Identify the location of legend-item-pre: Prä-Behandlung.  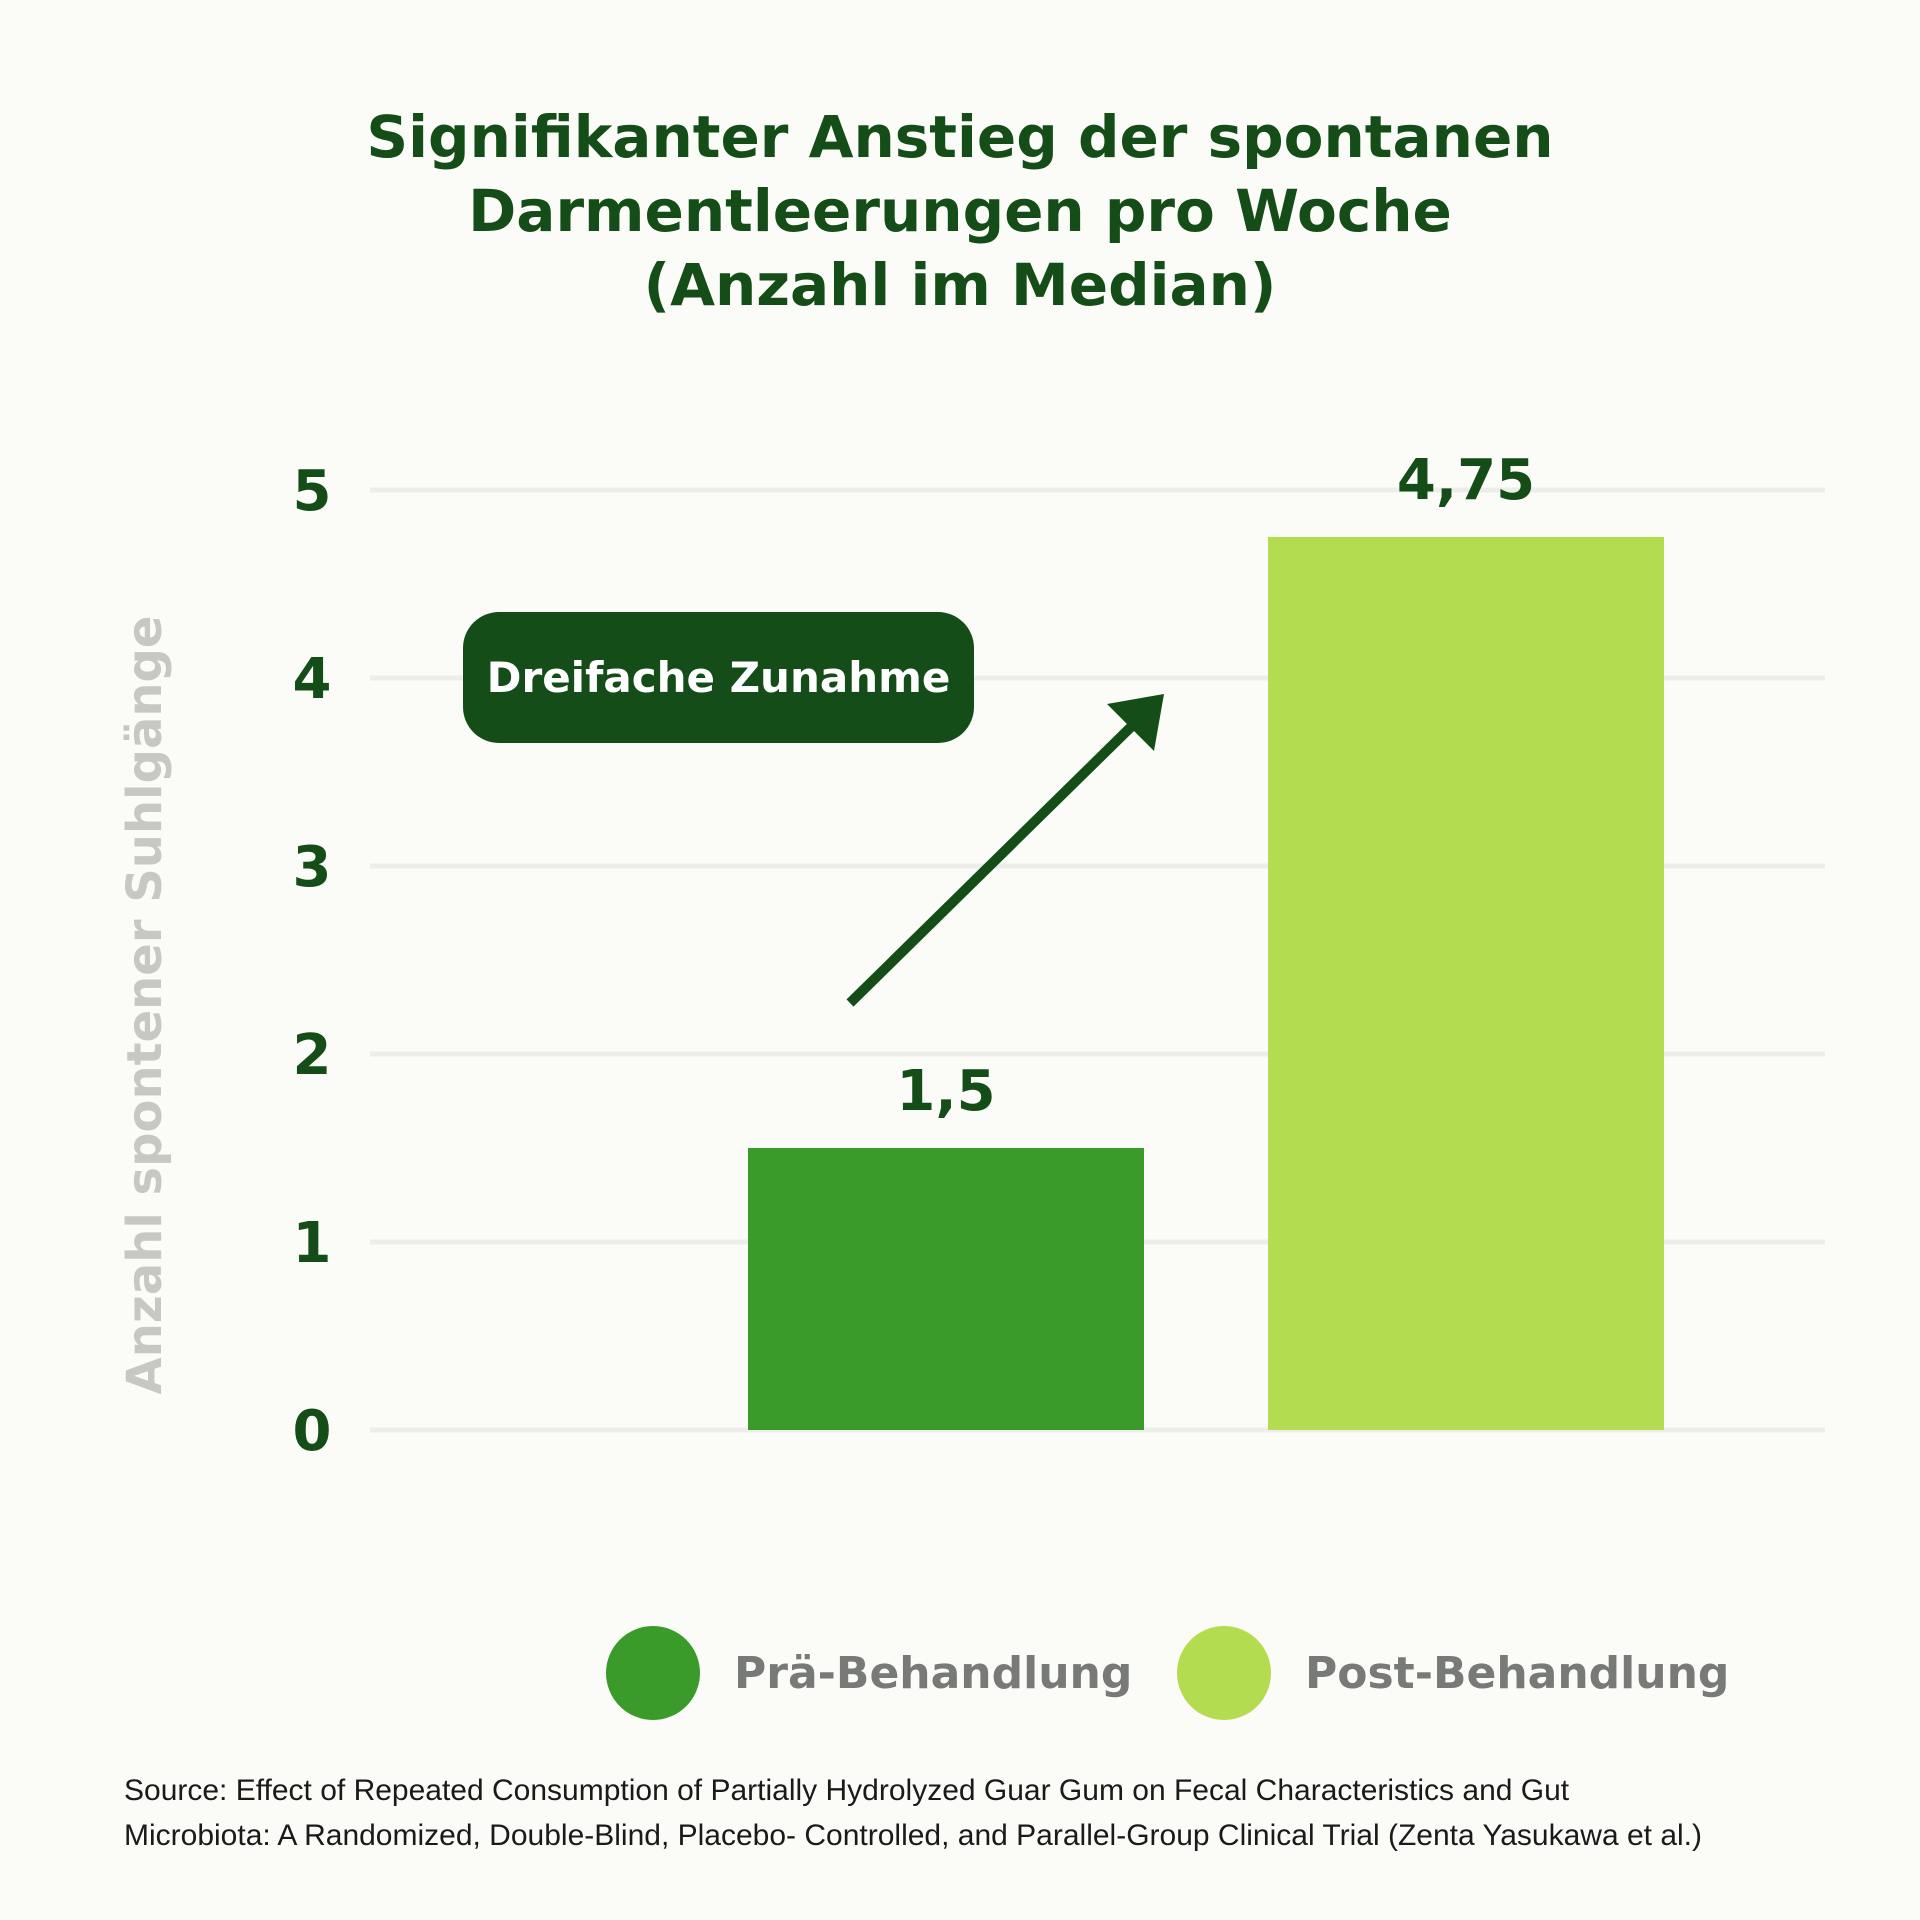
(869, 1673).